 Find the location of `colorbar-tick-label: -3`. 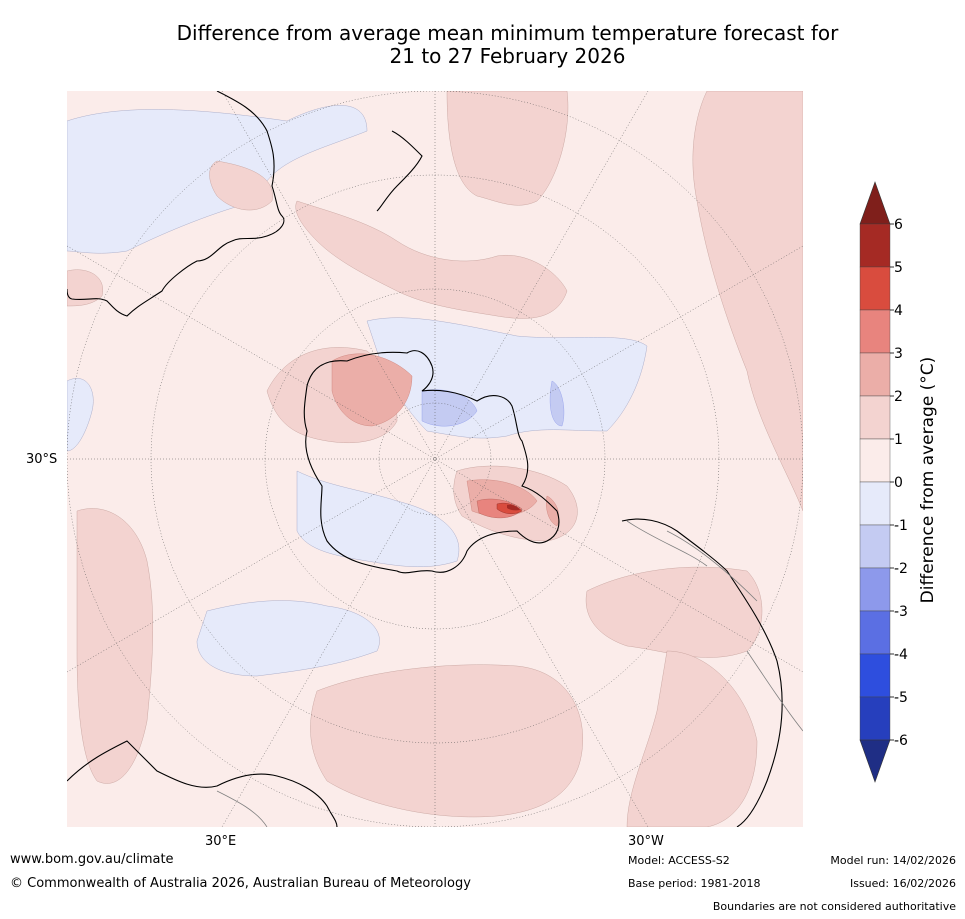

colorbar-tick-label: -3 is located at coordinates (901, 612).